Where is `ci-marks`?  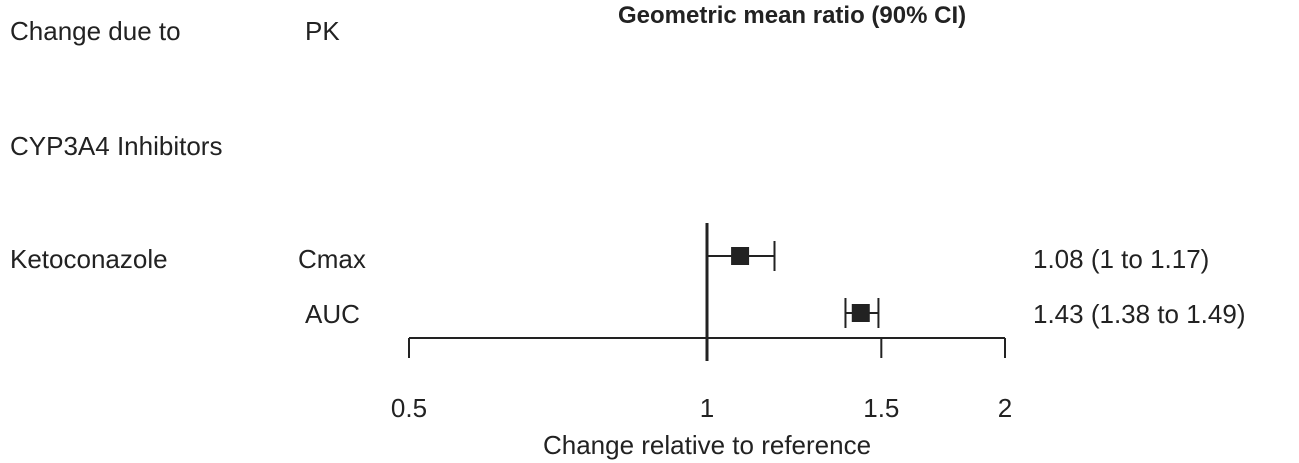 ci-marks is located at coordinates (793, 284).